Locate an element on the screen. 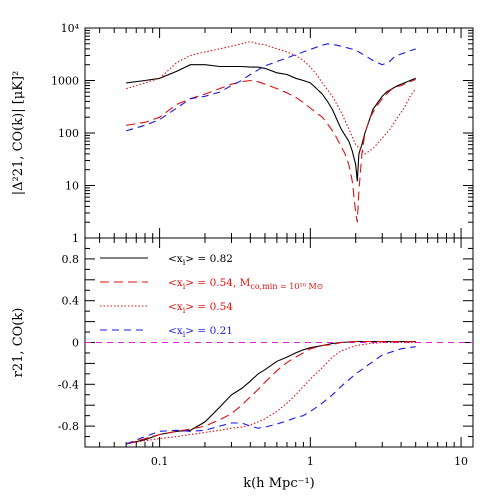 This screenshot has height=501, width=501. x-tick-label: 1 is located at coordinates (310, 461).